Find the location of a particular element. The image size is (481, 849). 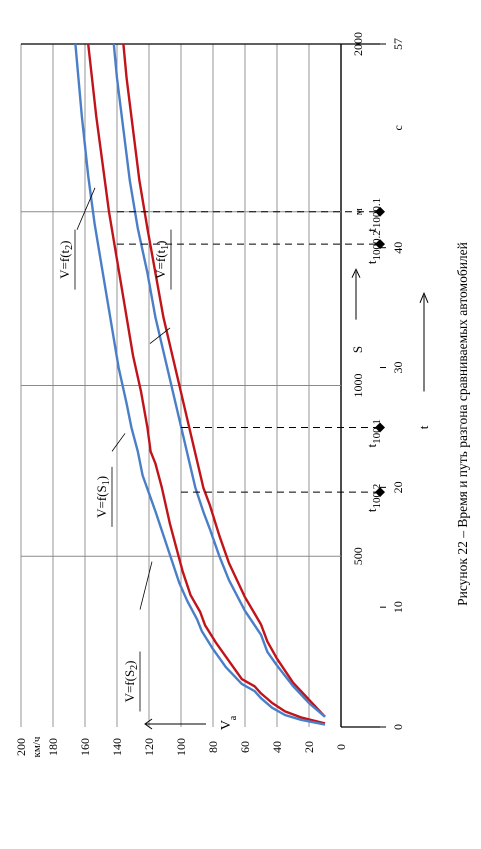

t-axis-label: t is located at coordinates (423, 427).